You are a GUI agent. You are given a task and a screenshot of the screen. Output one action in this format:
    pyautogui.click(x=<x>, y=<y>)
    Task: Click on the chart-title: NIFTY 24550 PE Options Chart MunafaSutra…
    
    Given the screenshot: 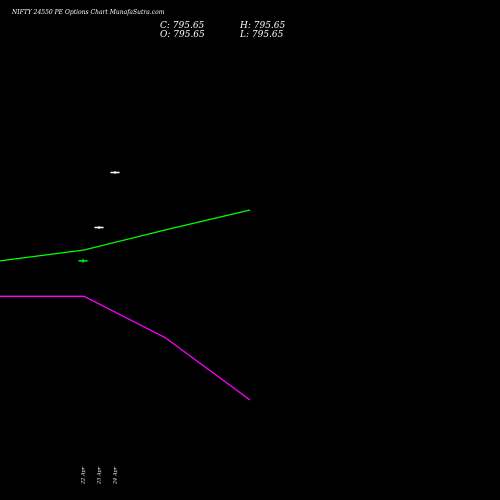 What is the action you would take?
    pyautogui.click(x=88, y=12)
    